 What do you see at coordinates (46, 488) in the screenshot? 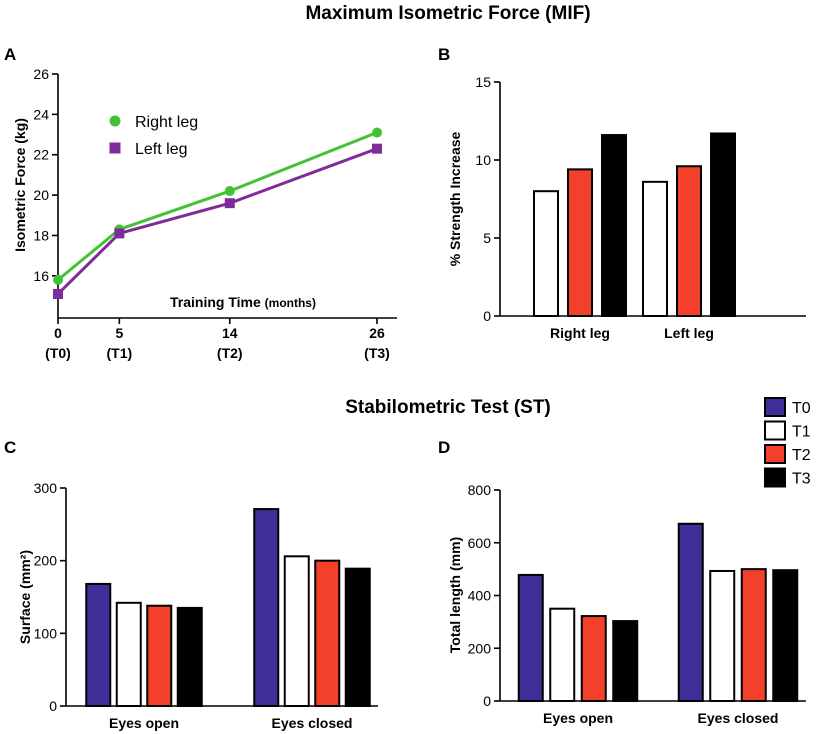
I see `y-tick-label: 300` at bounding box center [46, 488].